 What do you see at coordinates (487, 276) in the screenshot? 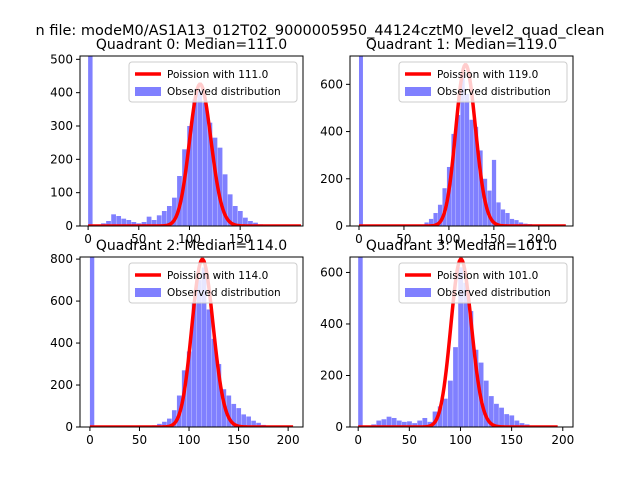
I see `legend-label-poisson: Poission with 101.0` at bounding box center [487, 276].